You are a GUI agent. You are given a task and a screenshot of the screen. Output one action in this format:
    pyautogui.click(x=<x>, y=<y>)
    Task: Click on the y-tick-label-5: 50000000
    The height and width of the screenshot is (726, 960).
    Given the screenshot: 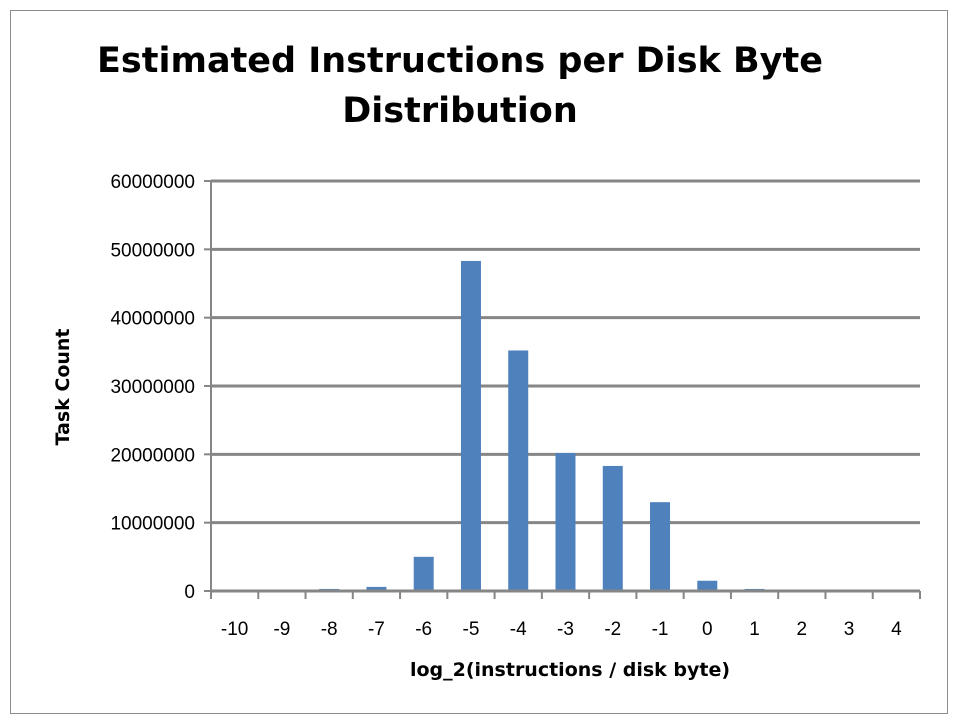 What is the action you would take?
    pyautogui.click(x=152, y=250)
    